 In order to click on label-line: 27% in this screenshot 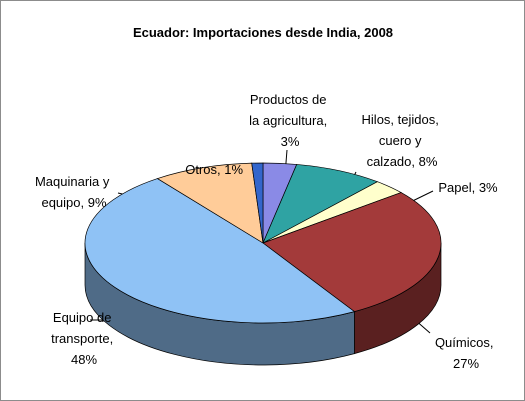, I will do `click(466, 363)`.